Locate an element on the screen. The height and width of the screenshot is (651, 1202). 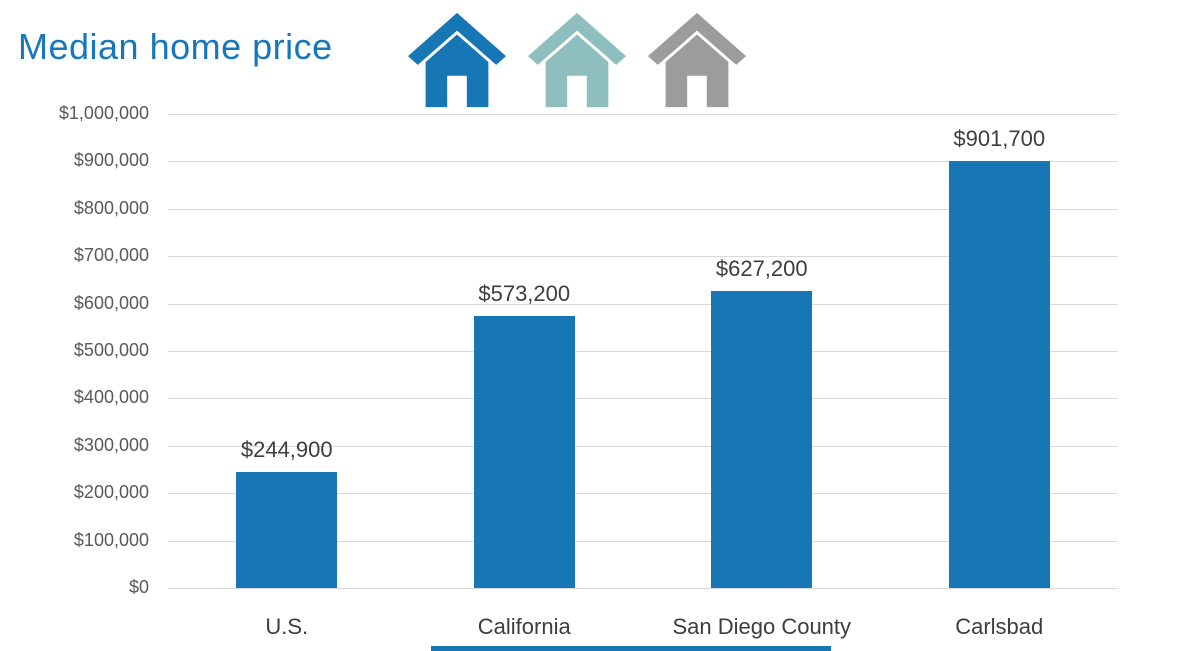
bar-u-s is located at coordinates (287, 530).